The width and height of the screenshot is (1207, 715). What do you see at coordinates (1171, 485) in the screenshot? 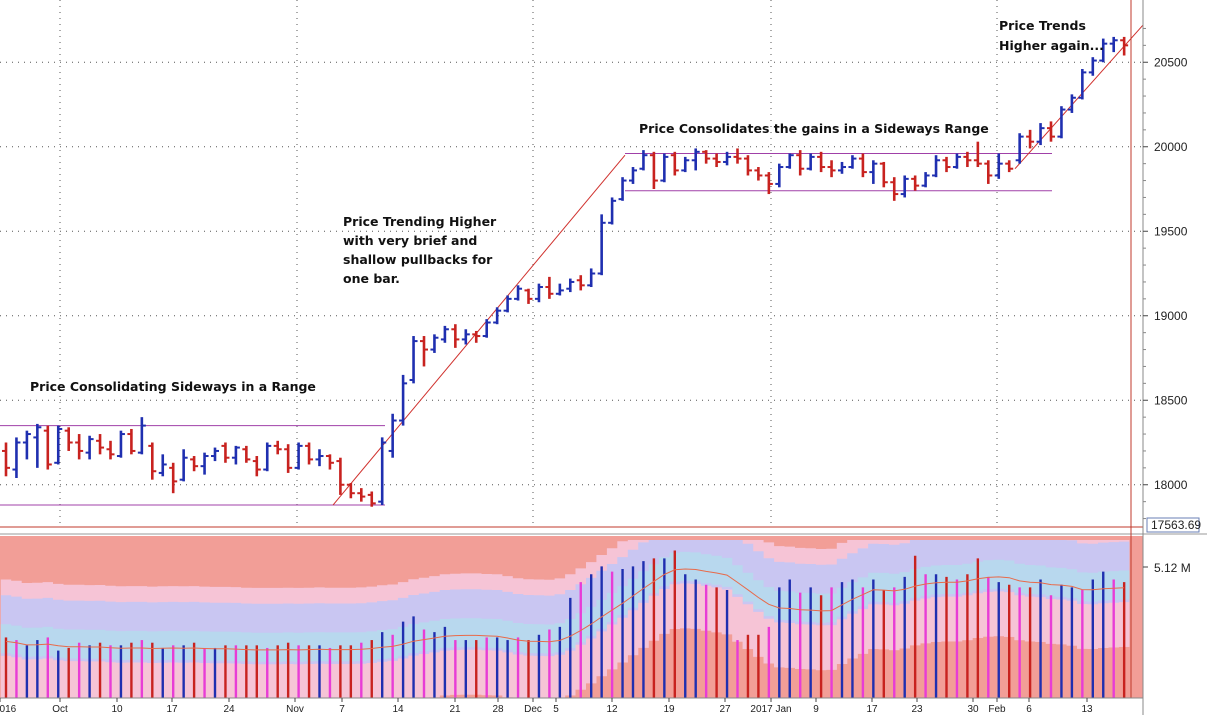
I see `price-tick-label-0: 18000` at bounding box center [1171, 485].